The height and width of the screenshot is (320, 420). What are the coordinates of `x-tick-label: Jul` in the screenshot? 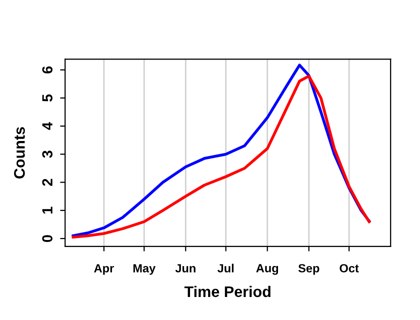 It's located at (225, 268).